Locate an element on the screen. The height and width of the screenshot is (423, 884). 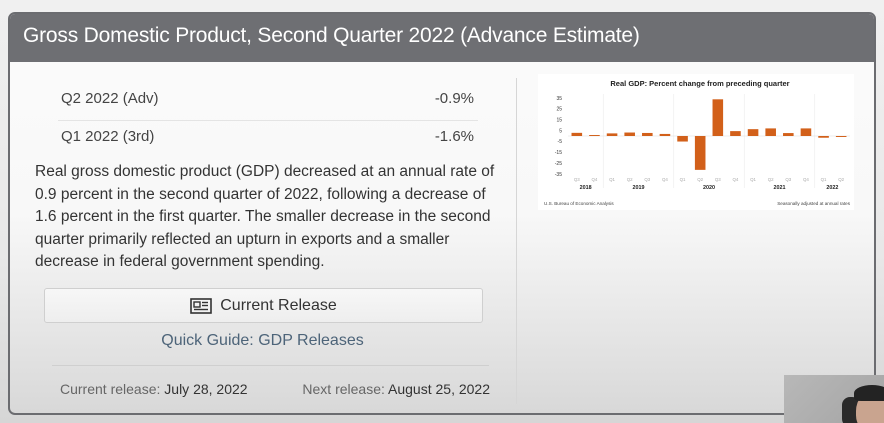
y-tick-label: 25 is located at coordinates (559, 110).